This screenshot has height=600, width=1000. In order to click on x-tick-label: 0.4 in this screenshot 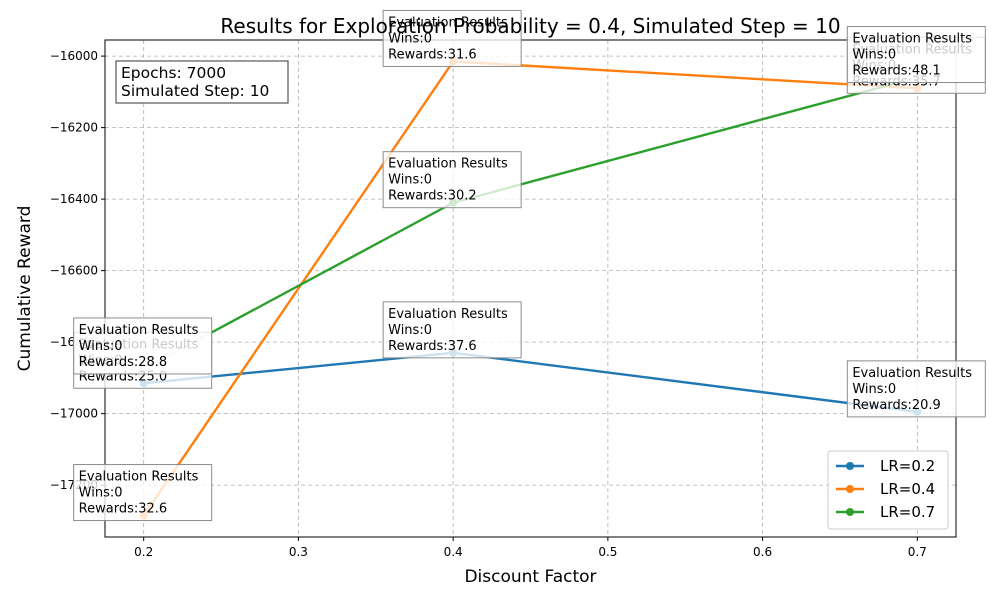, I will do `click(453, 552)`.